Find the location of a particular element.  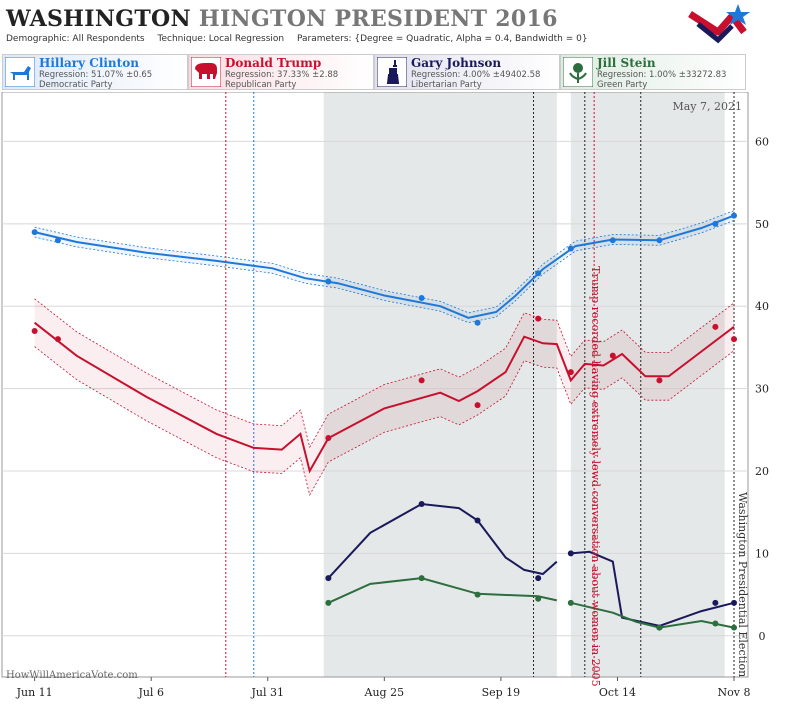

candidate-regression: Regression: 37.33% ±2.88 is located at coordinates (282, 75).